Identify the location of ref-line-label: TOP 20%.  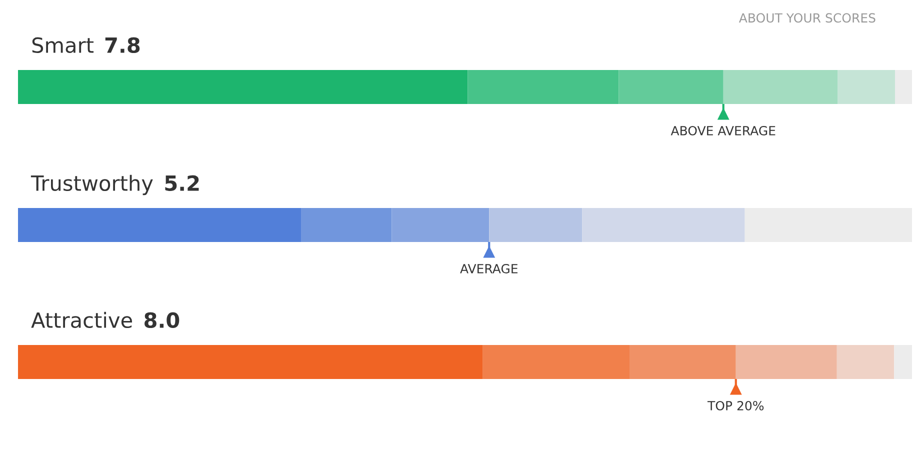
(735, 405).